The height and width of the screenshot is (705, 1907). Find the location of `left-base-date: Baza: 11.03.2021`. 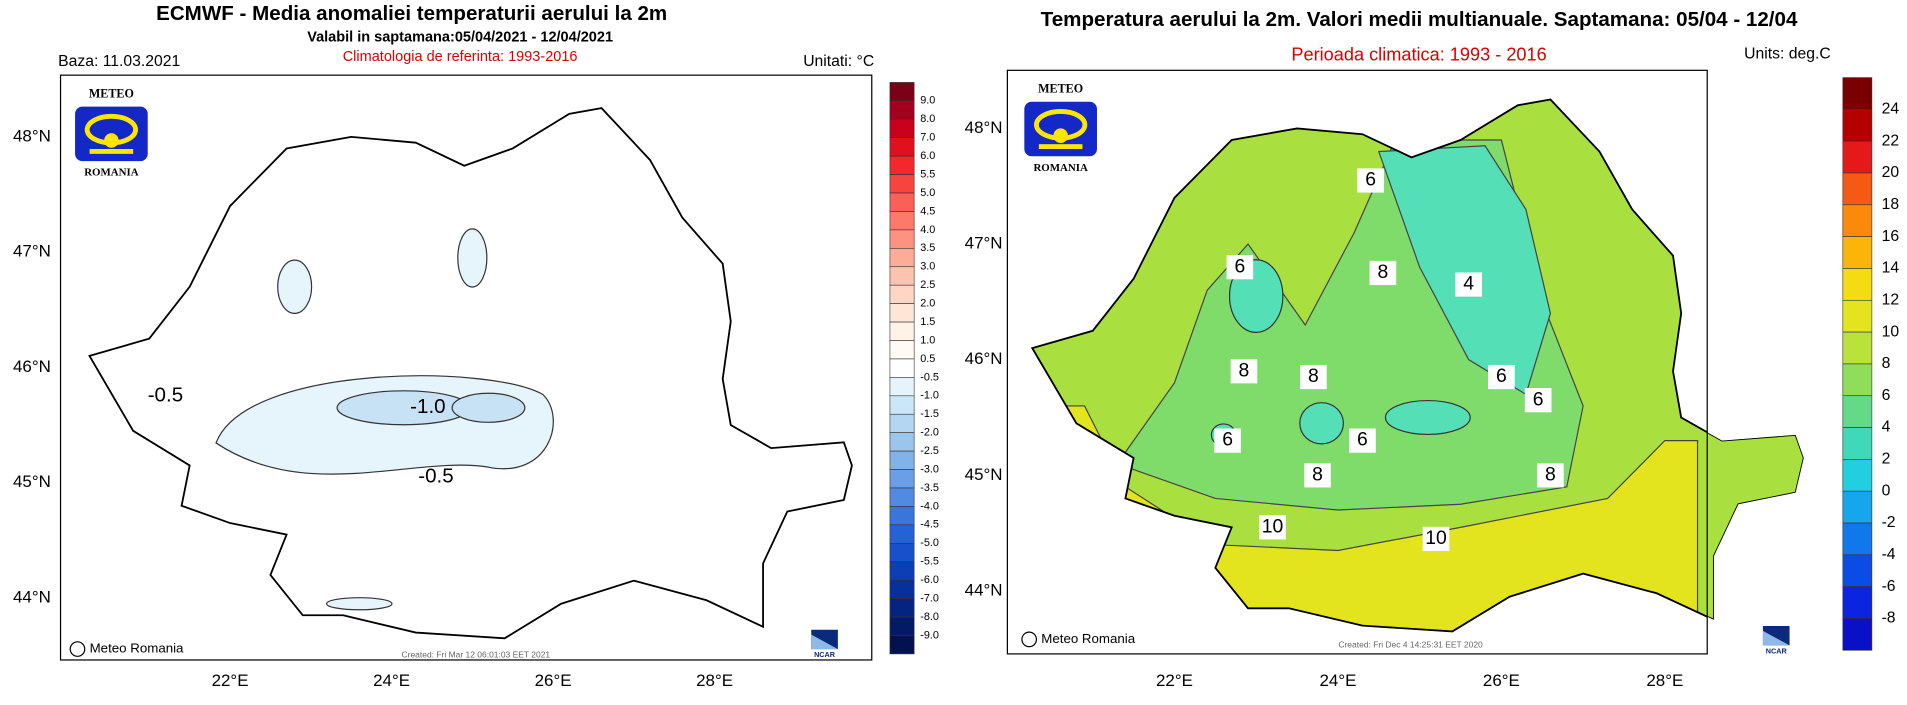

left-base-date: Baza: 11.03.2021 is located at coordinates (119, 61).